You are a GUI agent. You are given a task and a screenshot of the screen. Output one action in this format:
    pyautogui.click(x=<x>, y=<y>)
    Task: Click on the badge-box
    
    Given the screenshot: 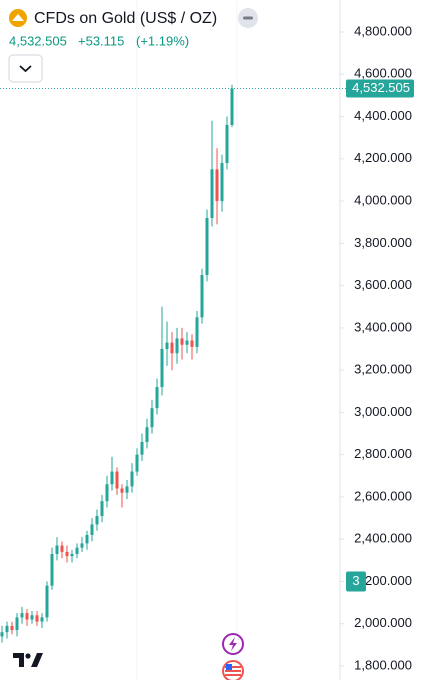 What is the action you would take?
    pyautogui.click(x=356, y=581)
    